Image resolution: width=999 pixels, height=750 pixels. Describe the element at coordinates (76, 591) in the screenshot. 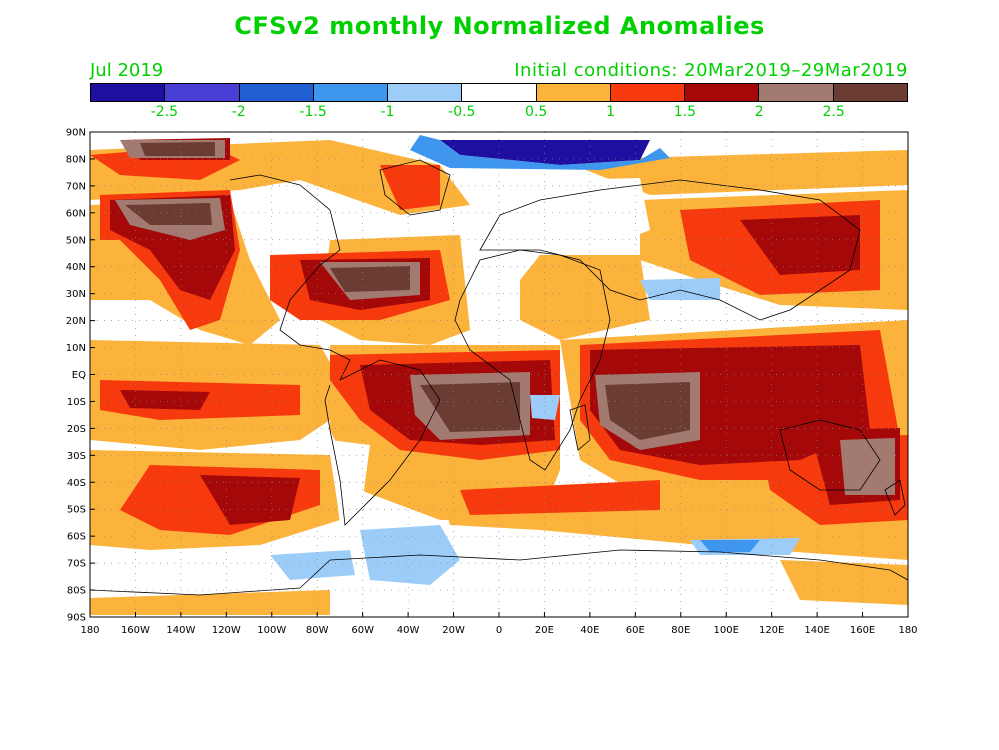

I see `latitude-label: 80S` at that location.